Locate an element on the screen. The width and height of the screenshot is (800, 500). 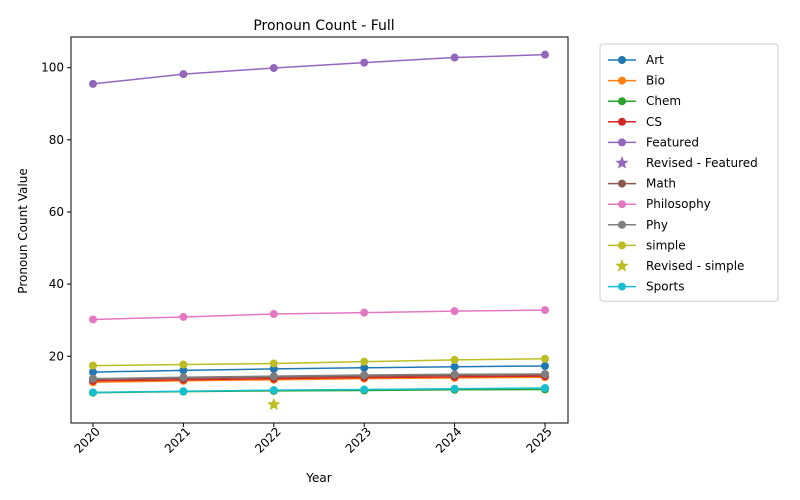
series-line-simple is located at coordinates (319, 362).